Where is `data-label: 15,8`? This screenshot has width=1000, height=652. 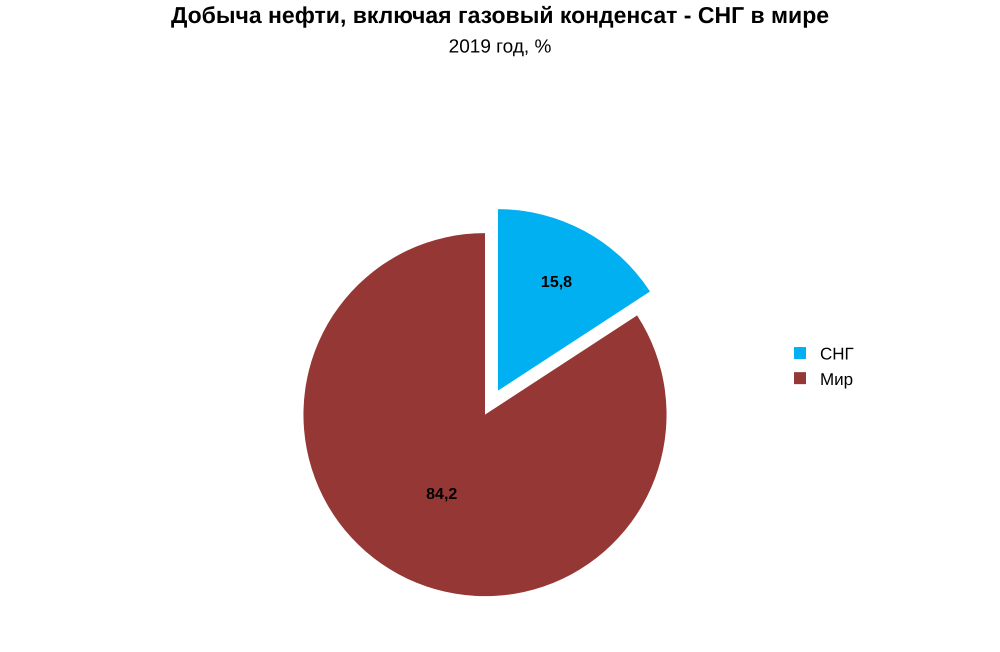
data-label: 15,8 is located at coordinates (556, 283).